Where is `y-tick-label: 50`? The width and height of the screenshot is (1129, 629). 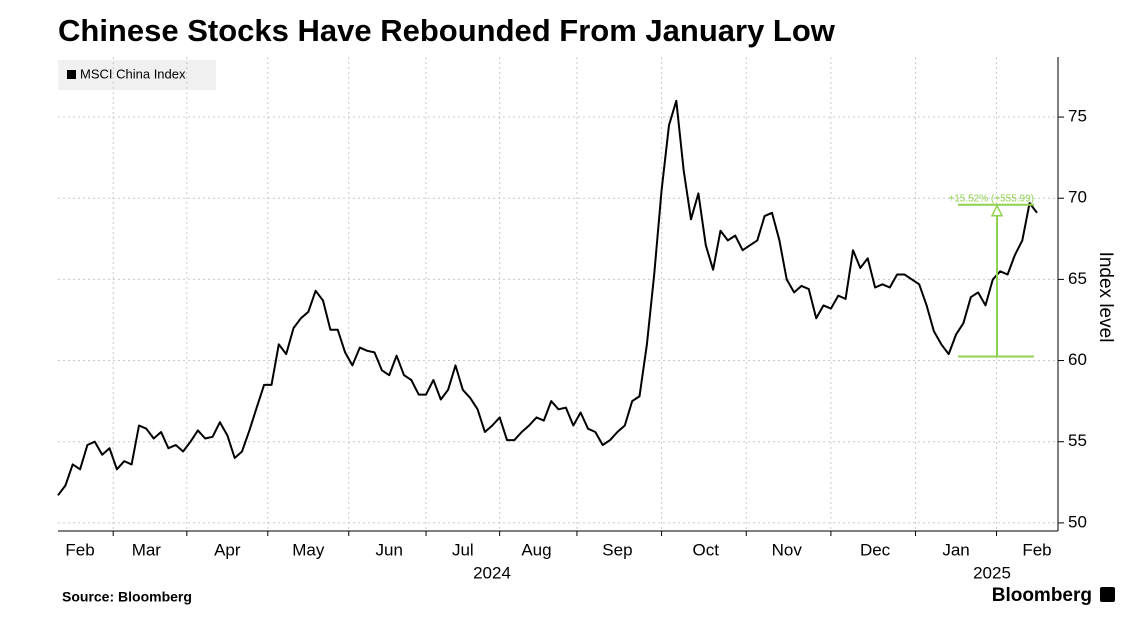 y-tick-label: 50 is located at coordinates (1077, 521).